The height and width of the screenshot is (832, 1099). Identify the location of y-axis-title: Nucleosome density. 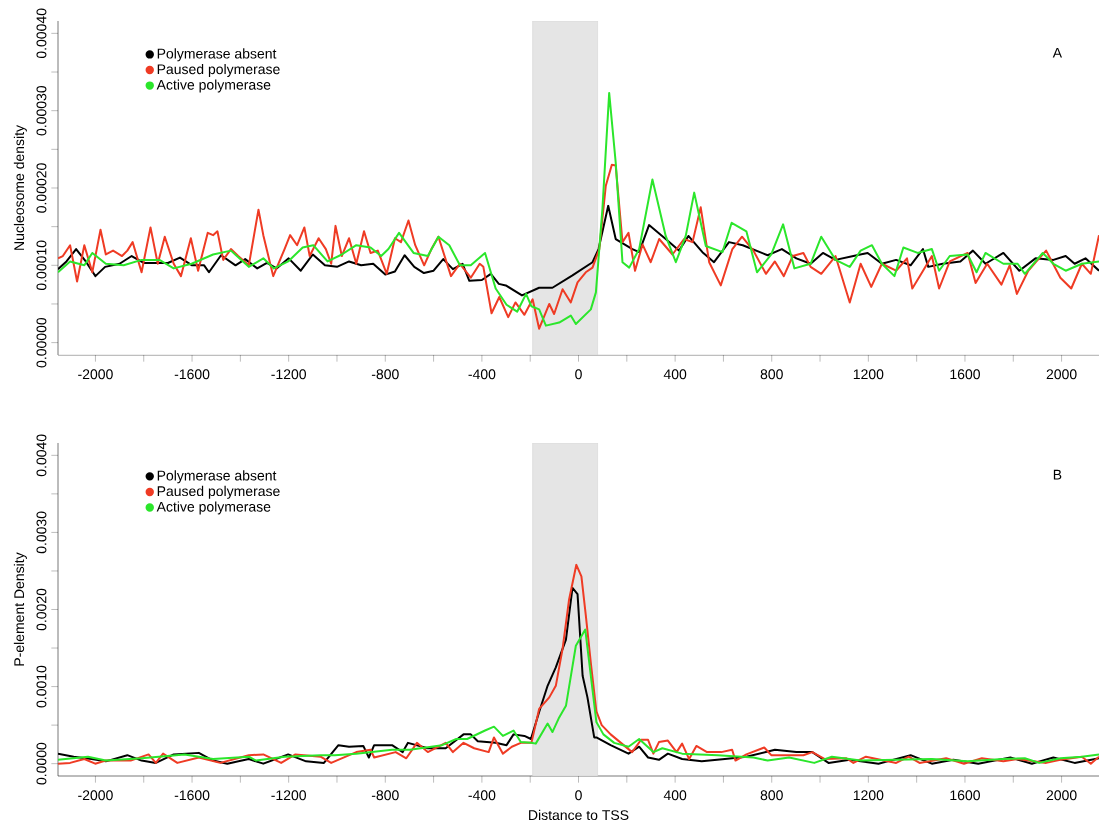
(20, 187).